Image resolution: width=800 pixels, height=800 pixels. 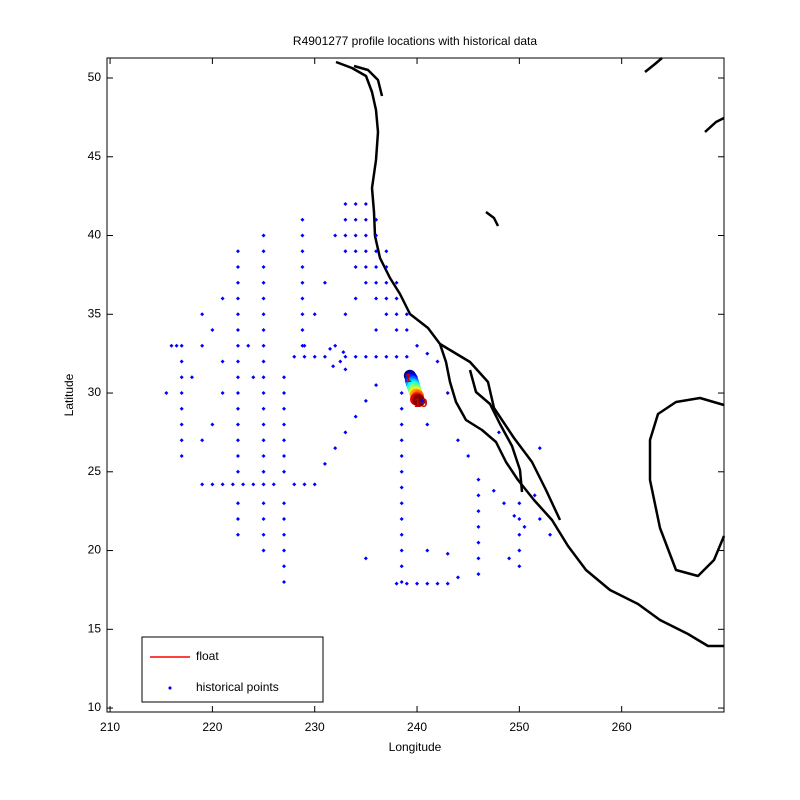 I want to click on x-tick-label: 220, so click(x=212, y=727).